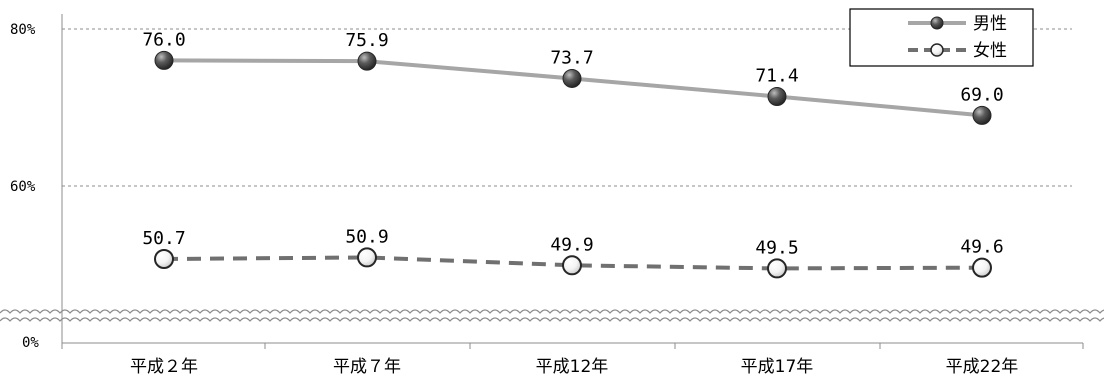 This screenshot has height=378, width=1104. Describe the element at coordinates (990, 24) in the screenshot. I see `legend-label-male: 男性` at that location.